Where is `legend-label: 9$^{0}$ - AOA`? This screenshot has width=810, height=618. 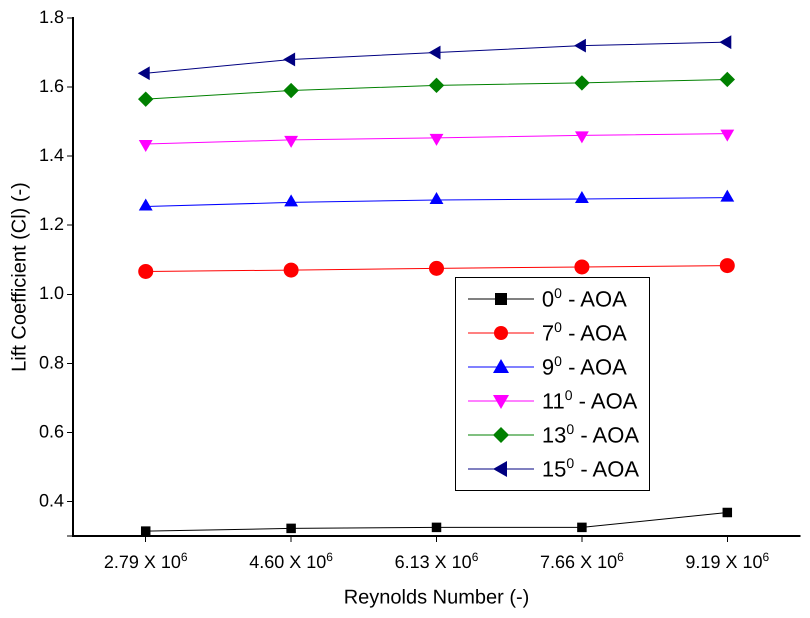
legend-label: 9$^{0}$ - AOA is located at coordinates (584, 367).